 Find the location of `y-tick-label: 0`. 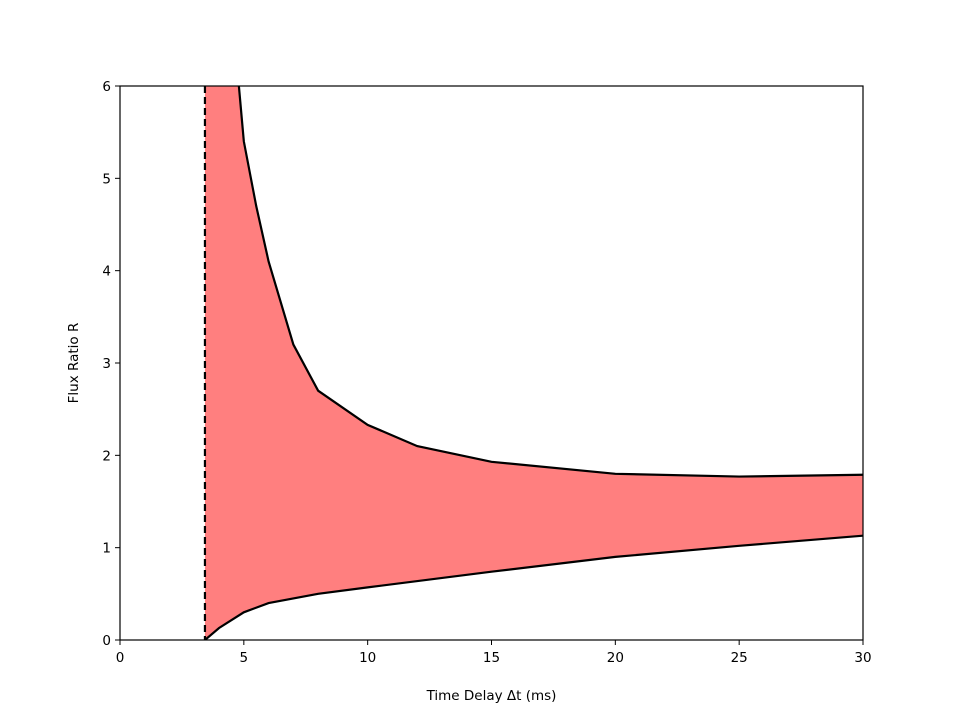

y-tick-label: 0 is located at coordinates (106, 641).